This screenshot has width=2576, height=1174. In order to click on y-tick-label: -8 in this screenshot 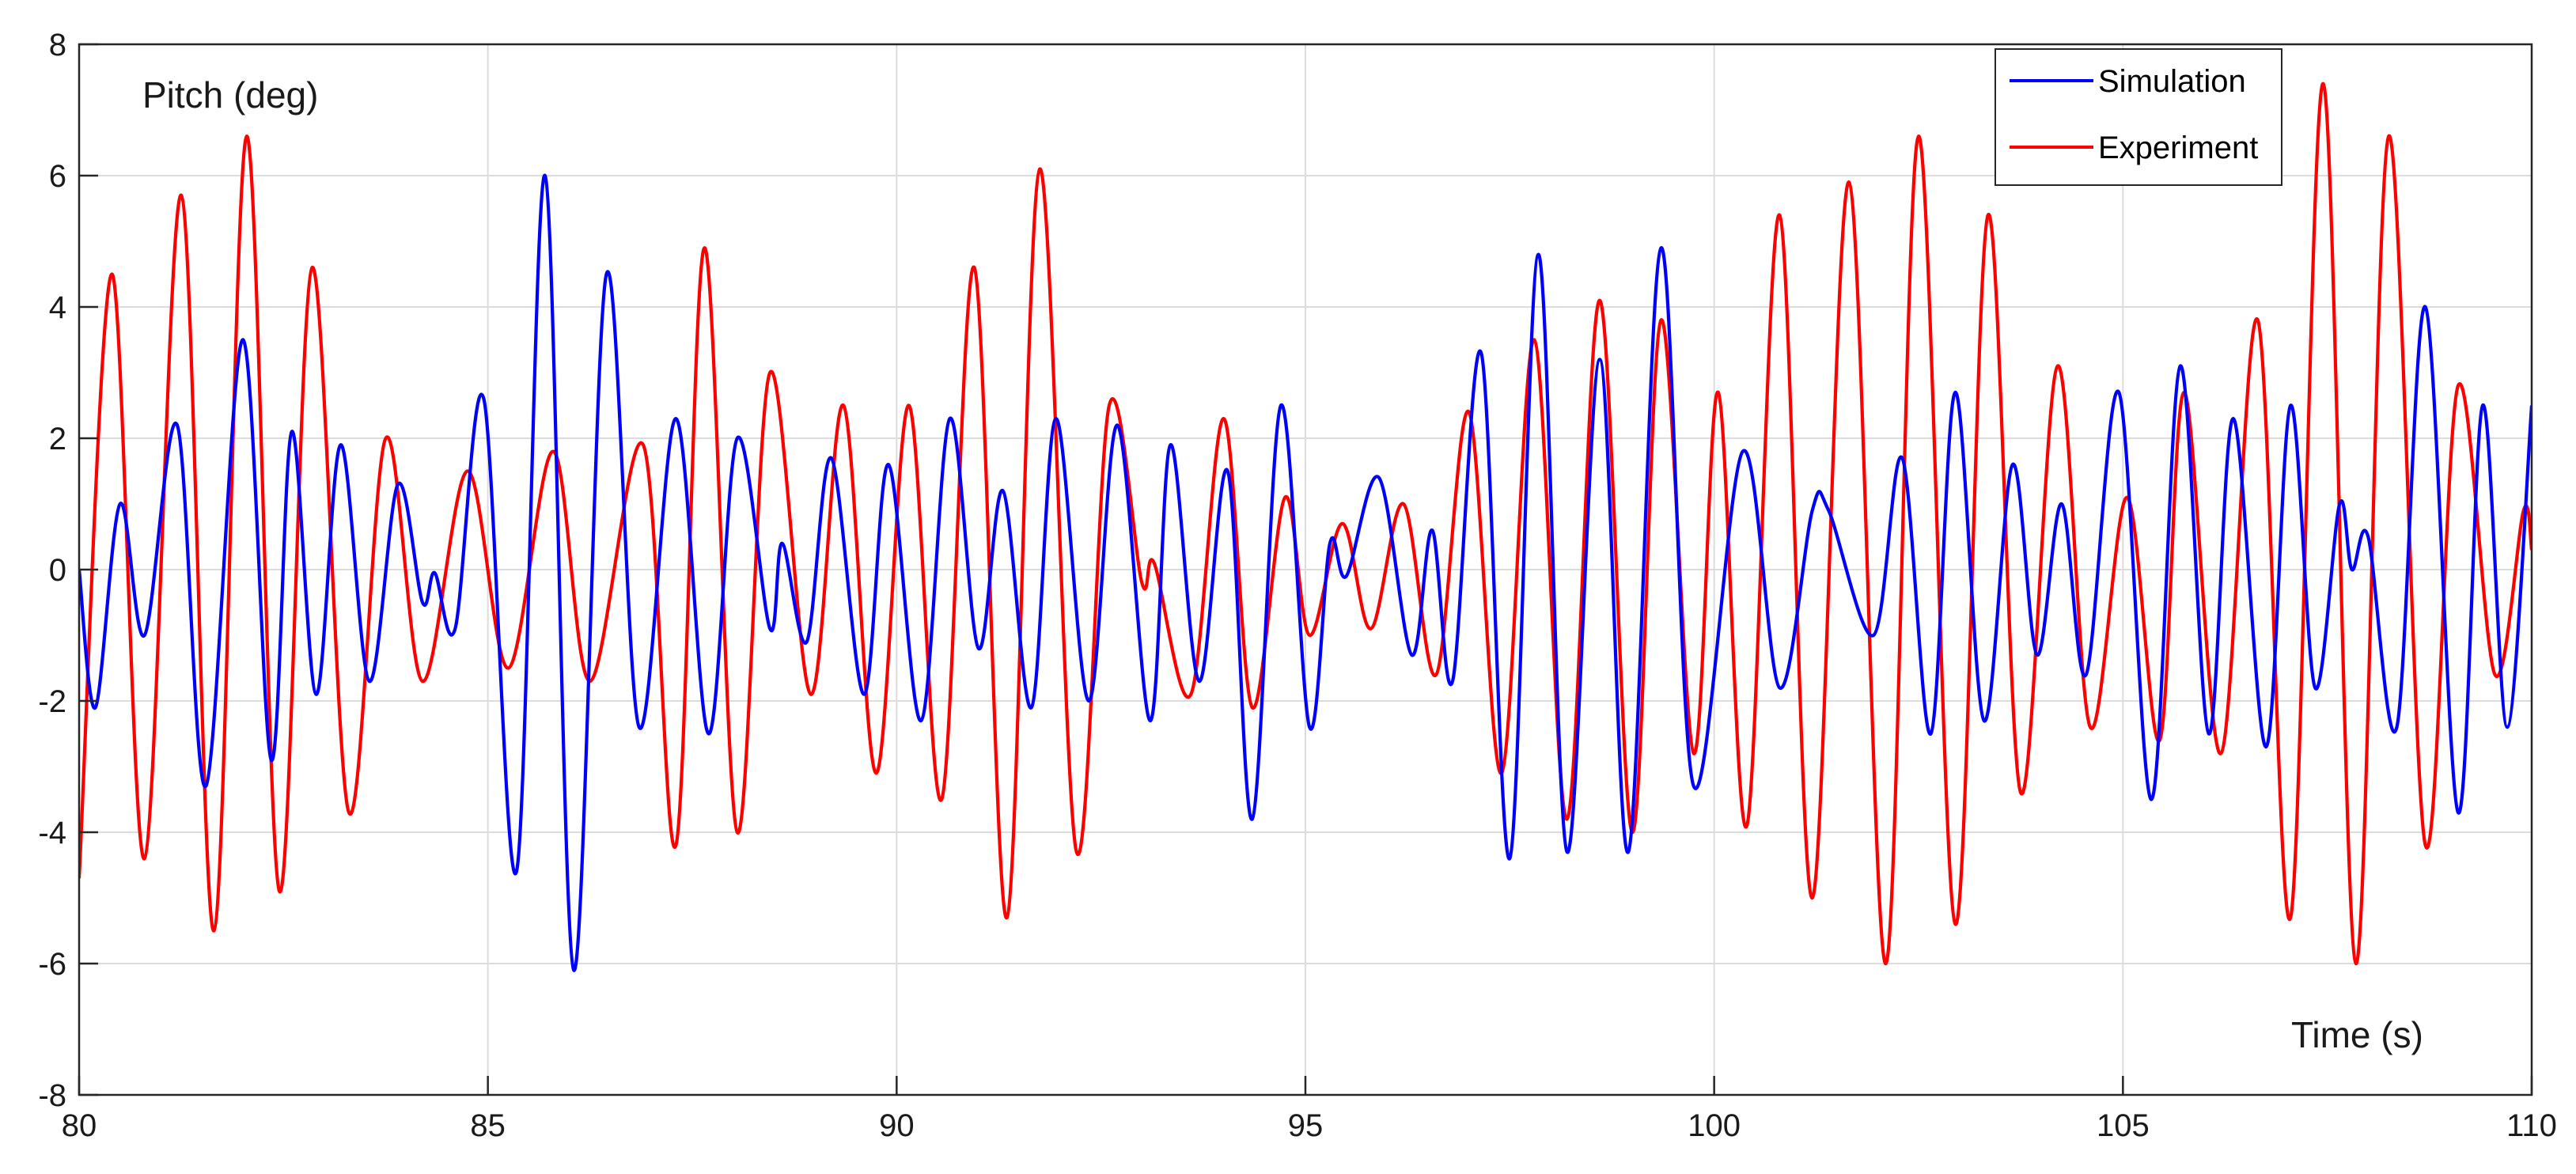, I will do `click(52, 1095)`.